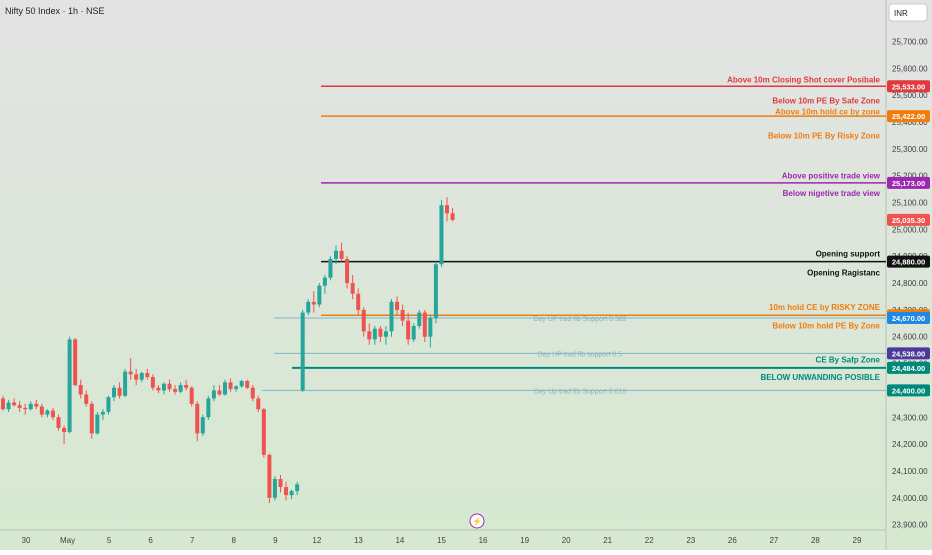 This screenshot has width=932, height=555. I want to click on fib-label: Day UP trad fib support 0.5, so click(580, 354).